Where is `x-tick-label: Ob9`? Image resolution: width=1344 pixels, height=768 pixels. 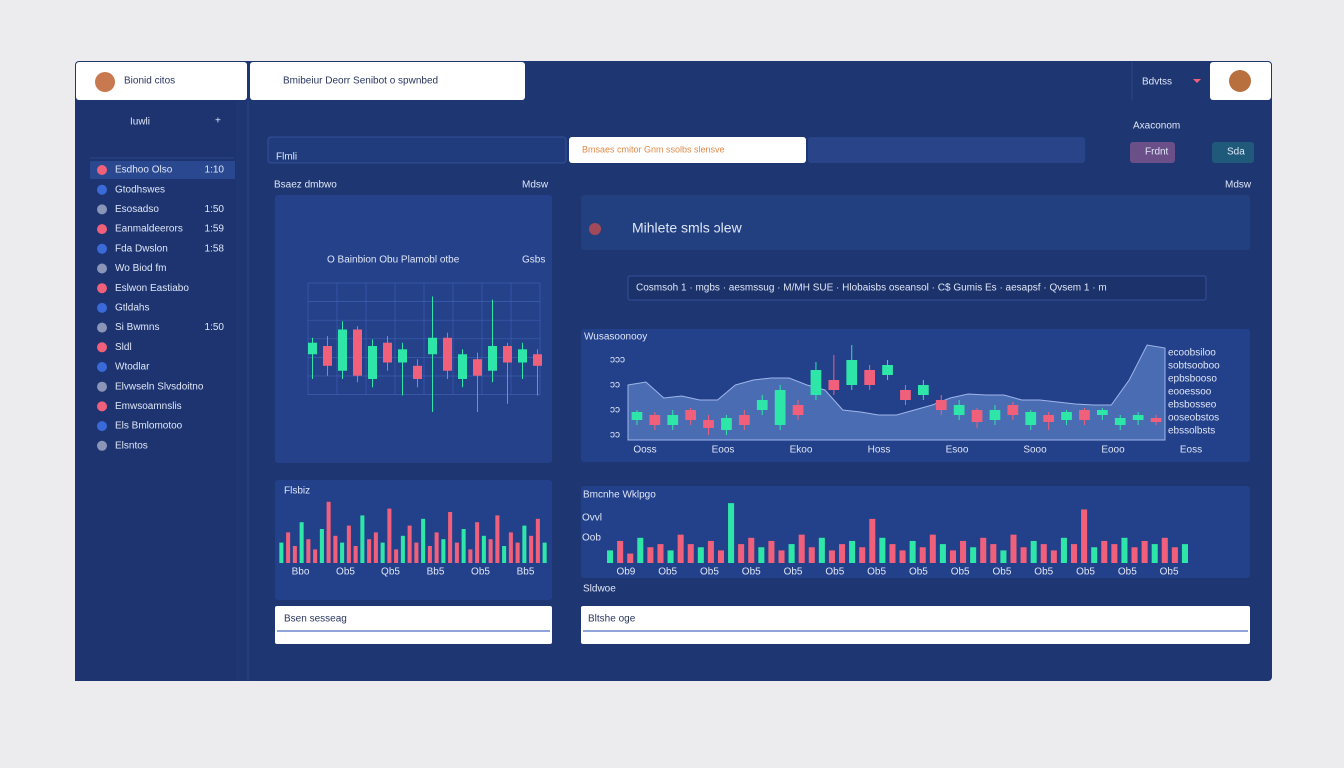 x-tick-label: Ob9 is located at coordinates (625, 572).